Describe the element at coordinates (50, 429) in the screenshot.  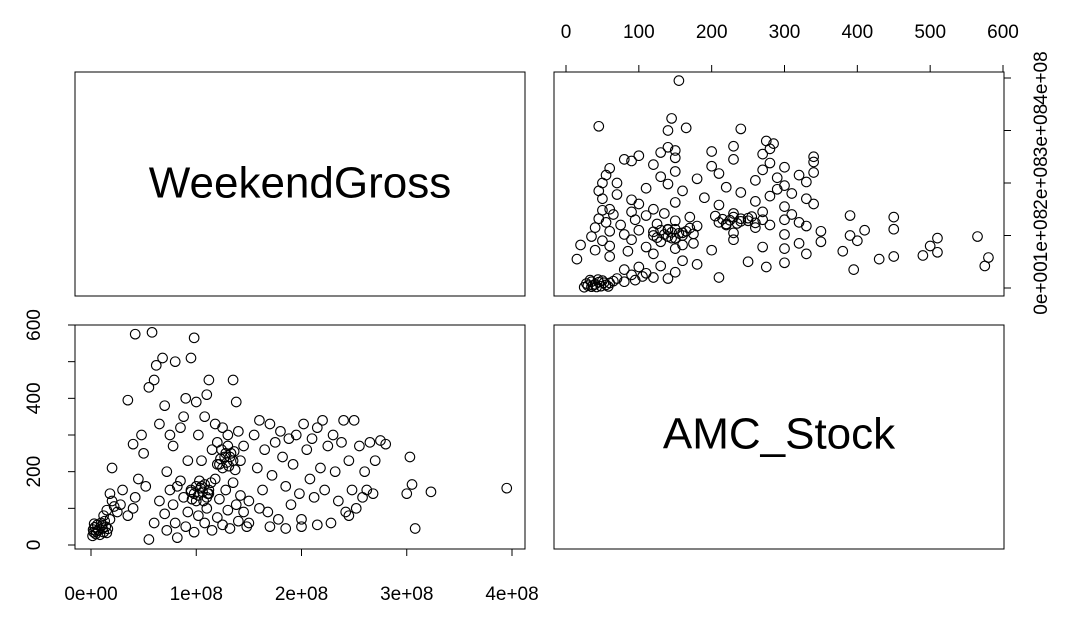
I see `left-axis-amc-stock: 0 200 400 600` at that location.